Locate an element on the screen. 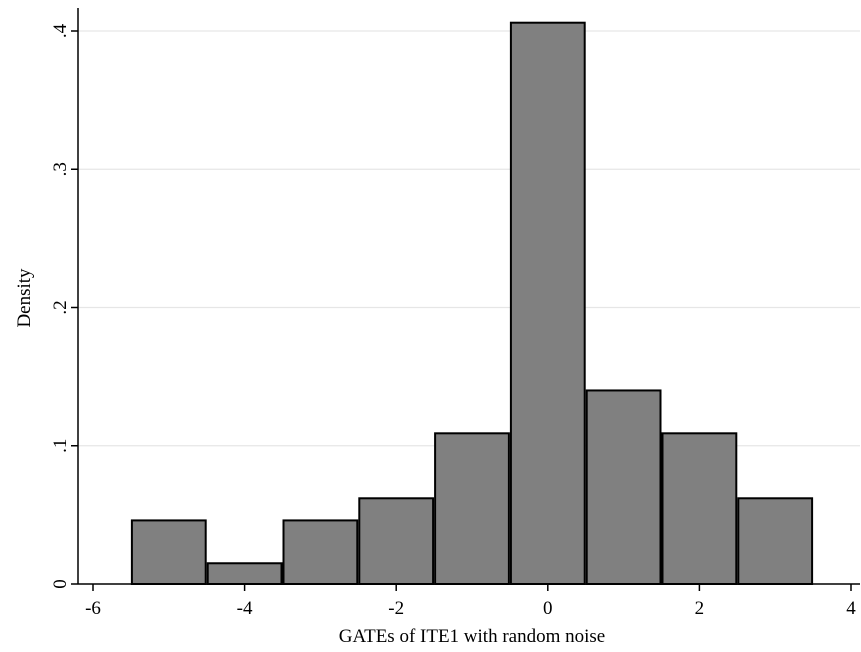 Image resolution: width=861 pixels, height=652 pixels. y-axis-title: Density is located at coordinates (24, 298).